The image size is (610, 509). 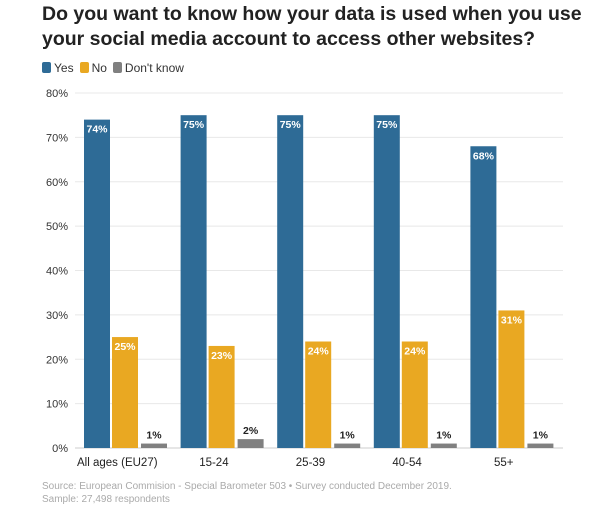 I want to click on y-tick-label: 30%, so click(x=57, y=316).